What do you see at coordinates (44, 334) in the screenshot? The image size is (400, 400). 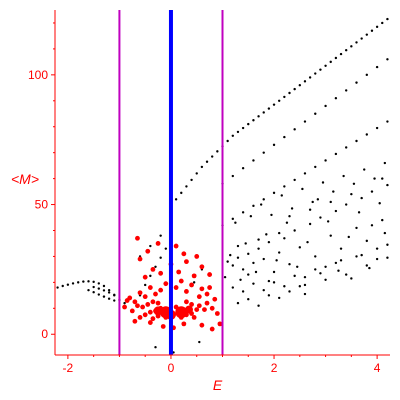 I see `y-tick-label: 0` at bounding box center [44, 334].